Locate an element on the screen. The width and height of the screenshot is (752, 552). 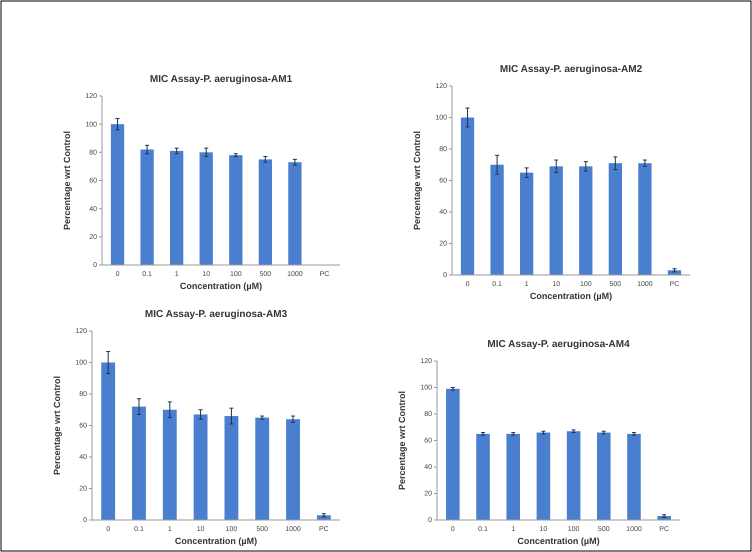
chart-title: MIC Assay-P. aeruginosa-AM1 is located at coordinates (221, 79).